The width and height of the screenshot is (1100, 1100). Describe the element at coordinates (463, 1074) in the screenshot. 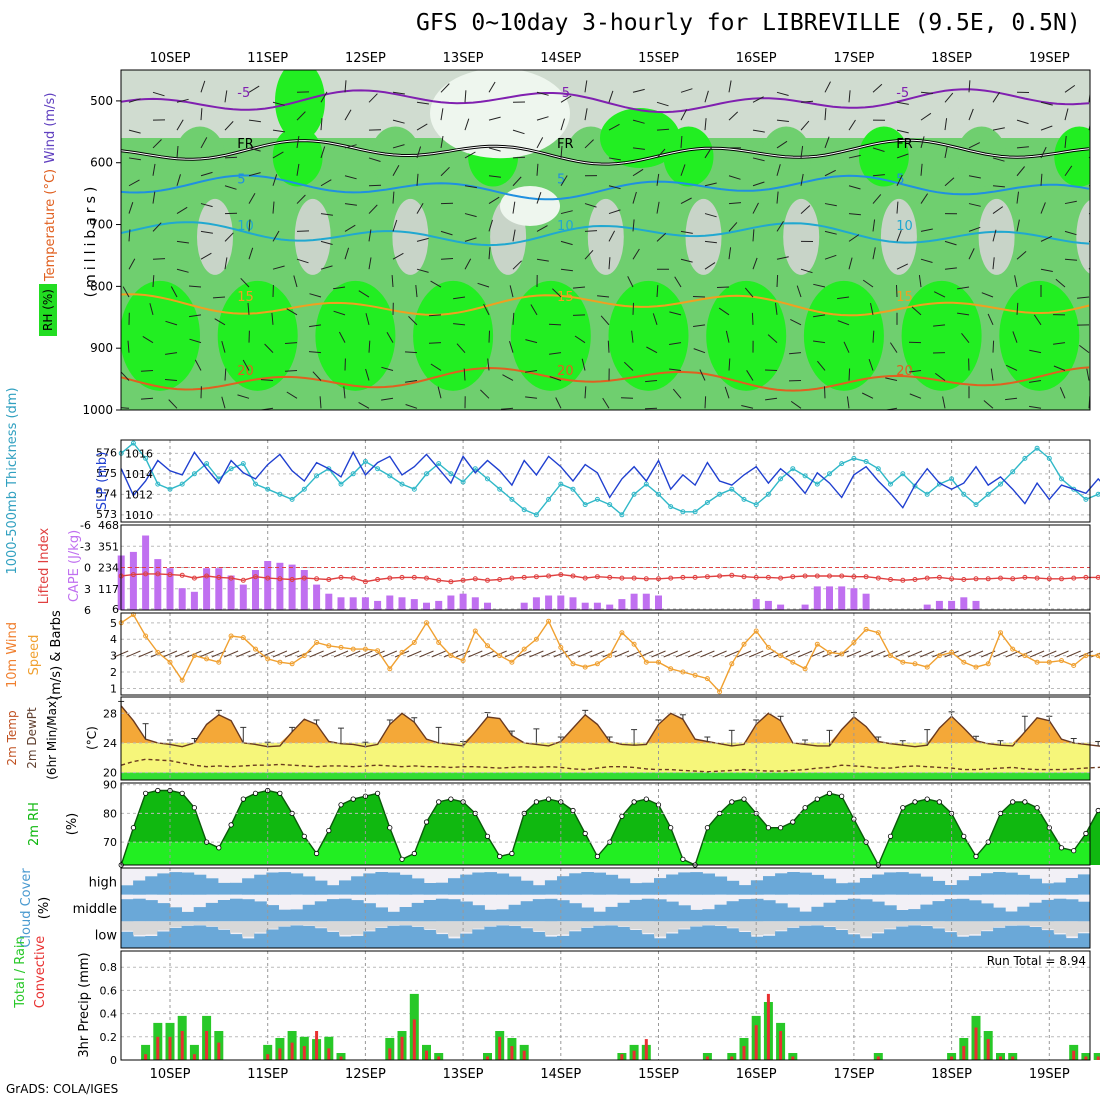

I see `date-label: 13SEP` at that location.